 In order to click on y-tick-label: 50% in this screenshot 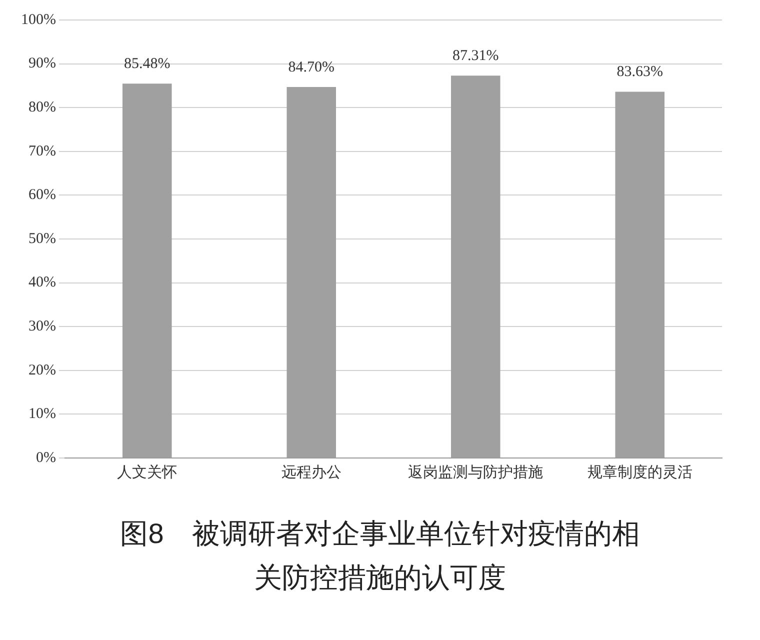, I will do `click(42, 238)`.